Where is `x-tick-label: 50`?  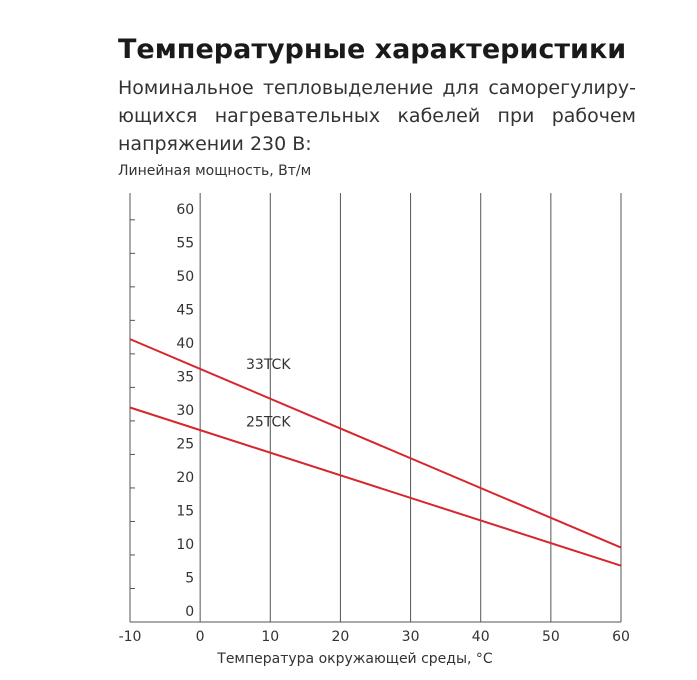
x-tick-label: 50 is located at coordinates (551, 637).